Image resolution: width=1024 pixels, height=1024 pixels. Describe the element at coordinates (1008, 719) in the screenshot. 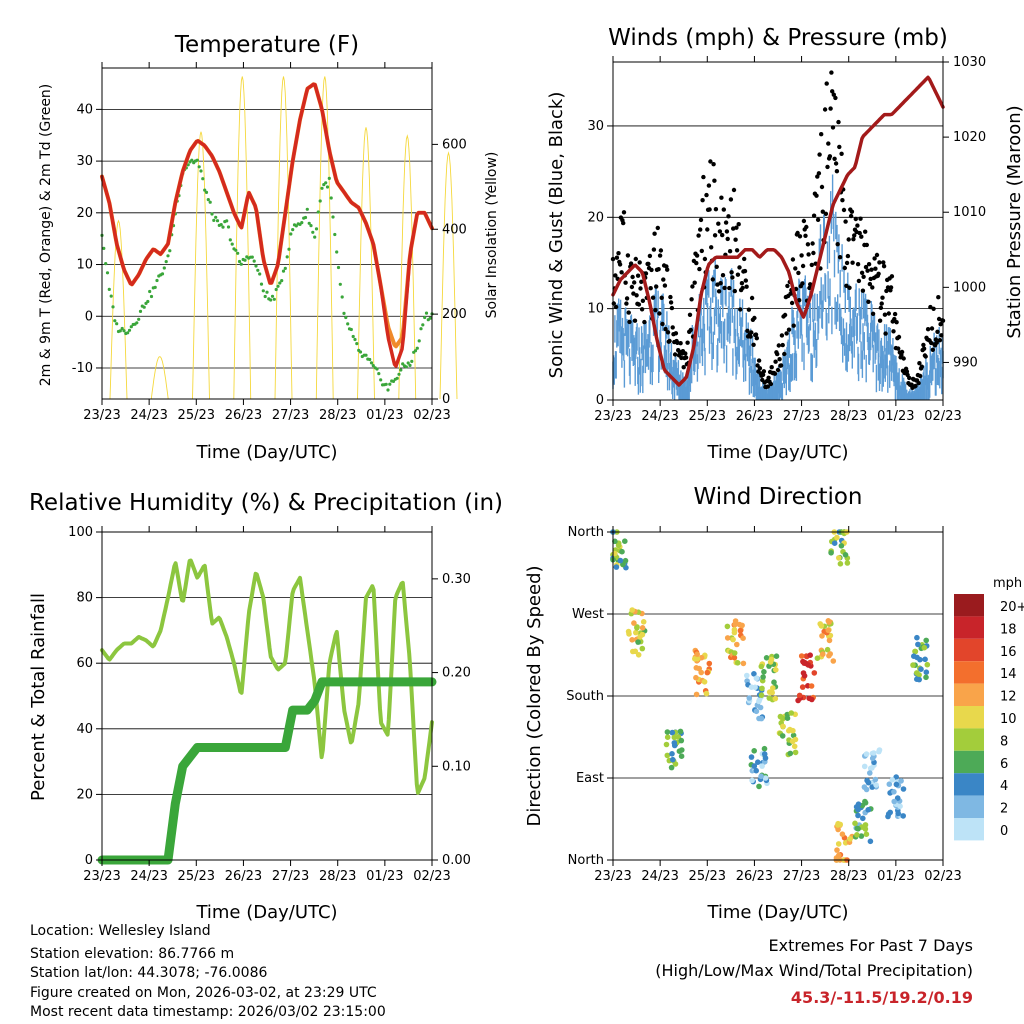

I see `colorbar-label: 10` at that location.